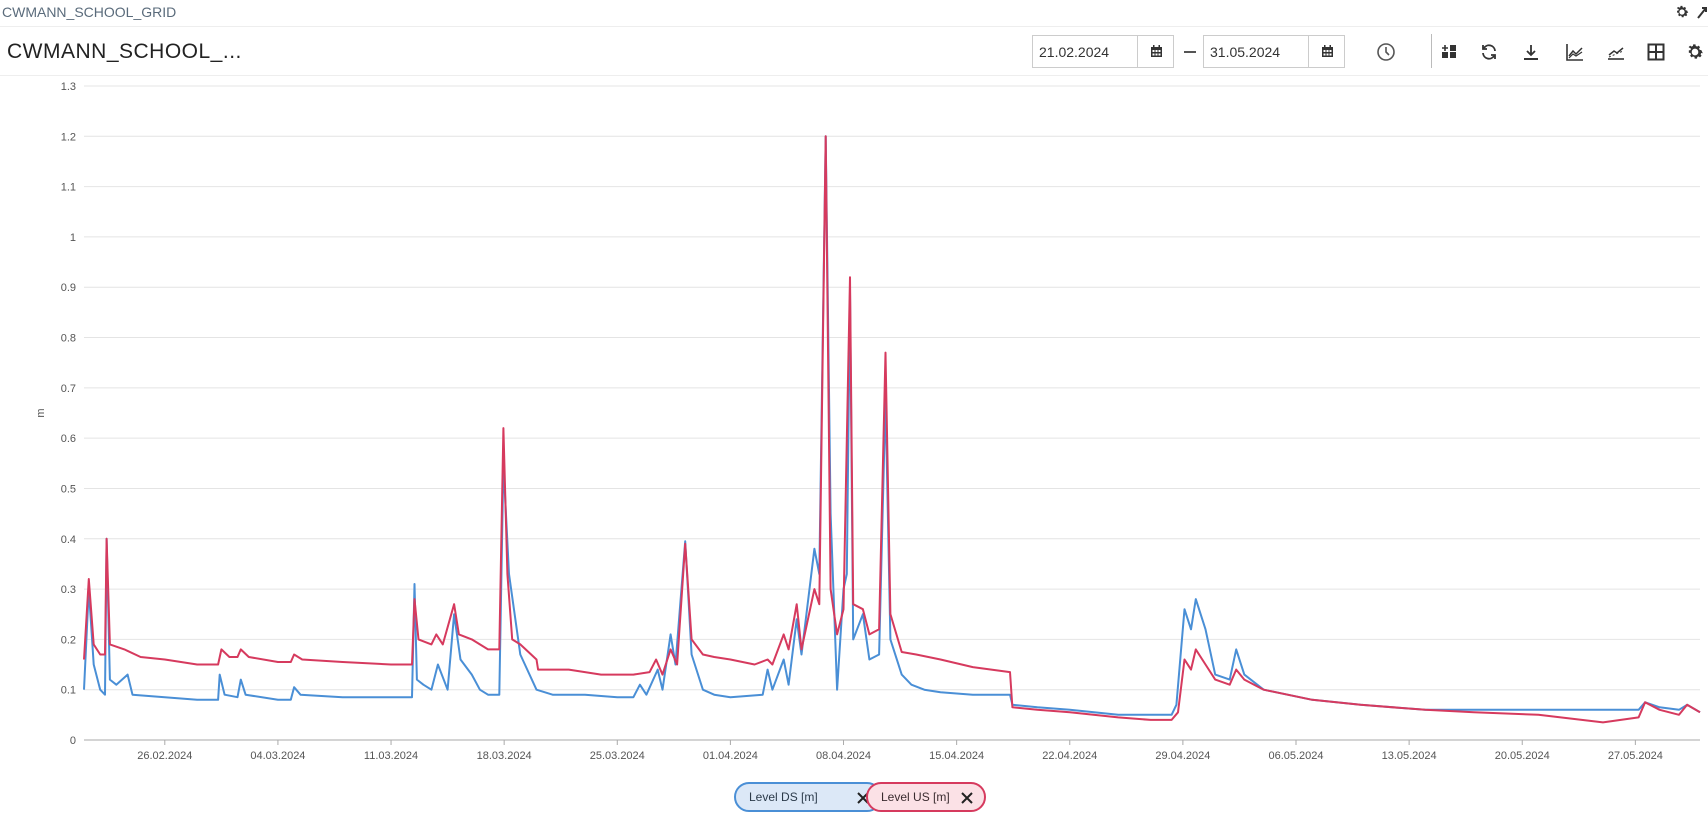  What do you see at coordinates (89, 12) in the screenshot?
I see `window-title: CWMANN_SCHOOL_GRID` at bounding box center [89, 12].